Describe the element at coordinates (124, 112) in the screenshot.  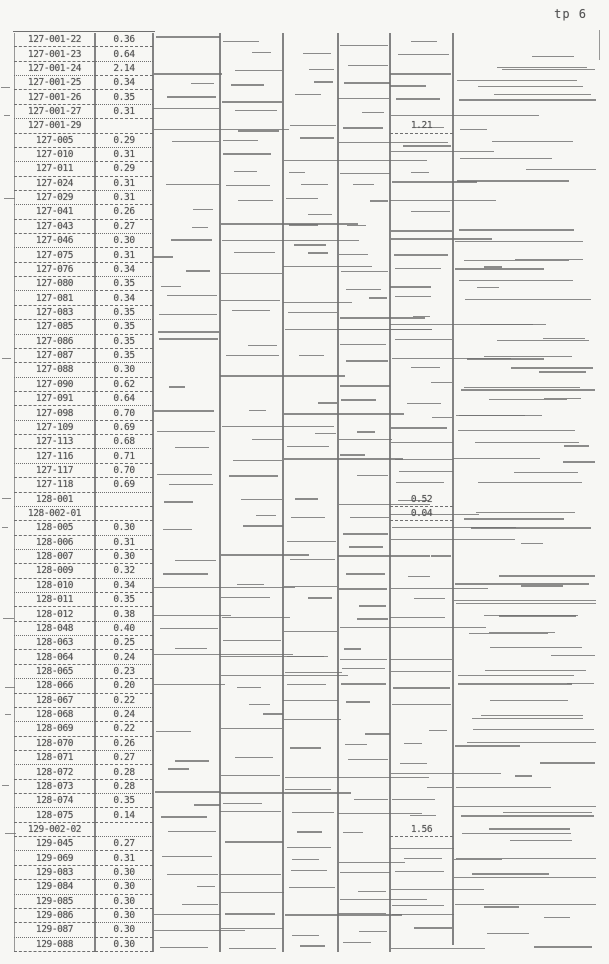
I see `row-value-cell: 0.31` at that location.